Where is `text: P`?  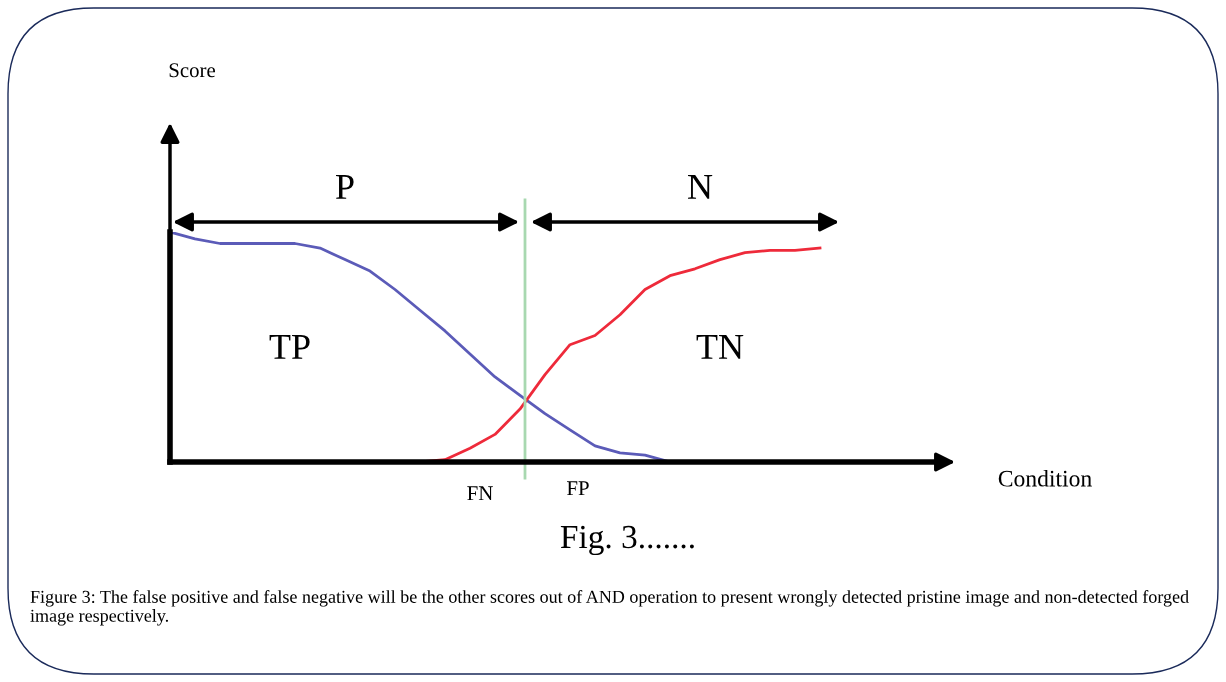 text: P is located at coordinates (345, 187).